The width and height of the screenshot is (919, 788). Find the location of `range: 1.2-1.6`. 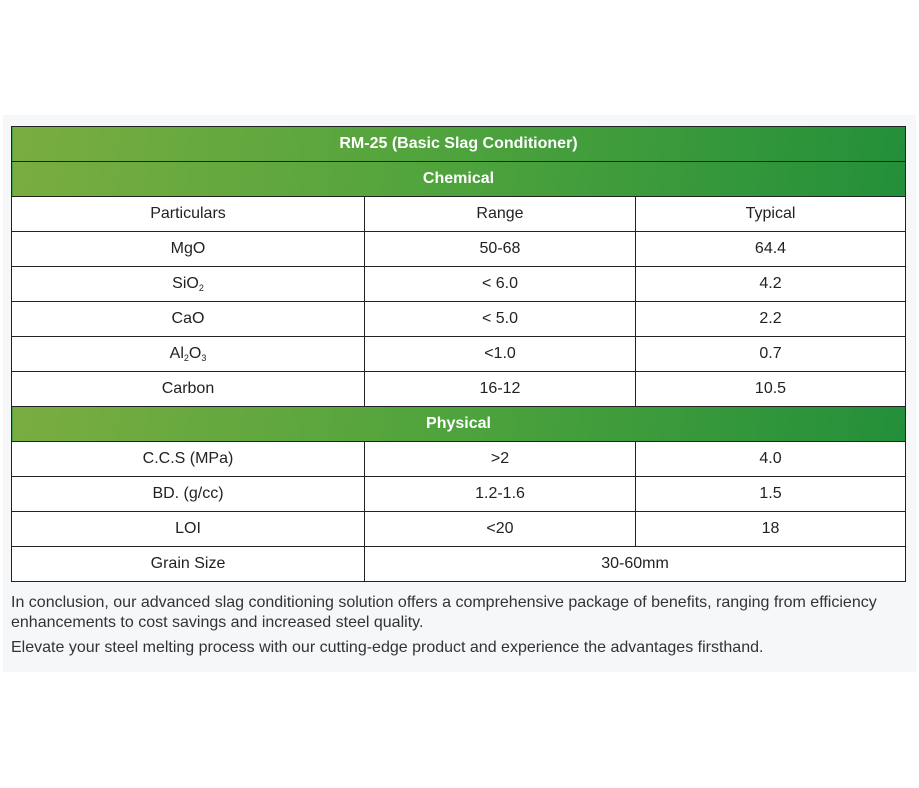

range: 1.2-1.6 is located at coordinates (500, 494).